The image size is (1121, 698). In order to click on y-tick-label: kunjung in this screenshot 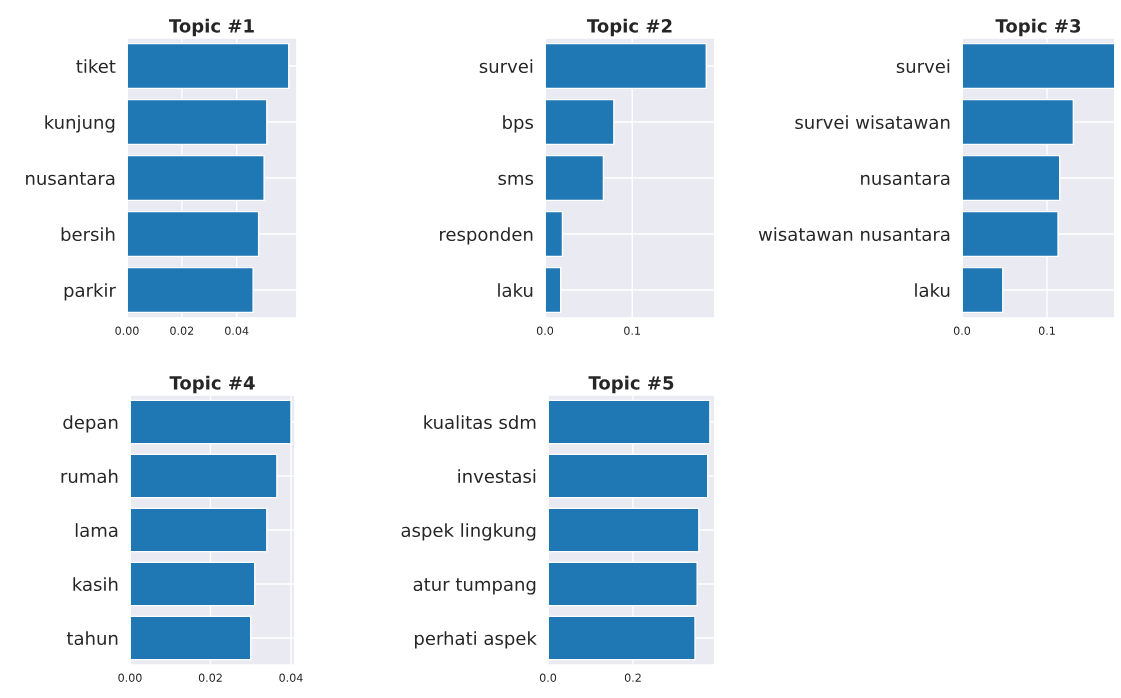, I will do `click(80, 124)`.